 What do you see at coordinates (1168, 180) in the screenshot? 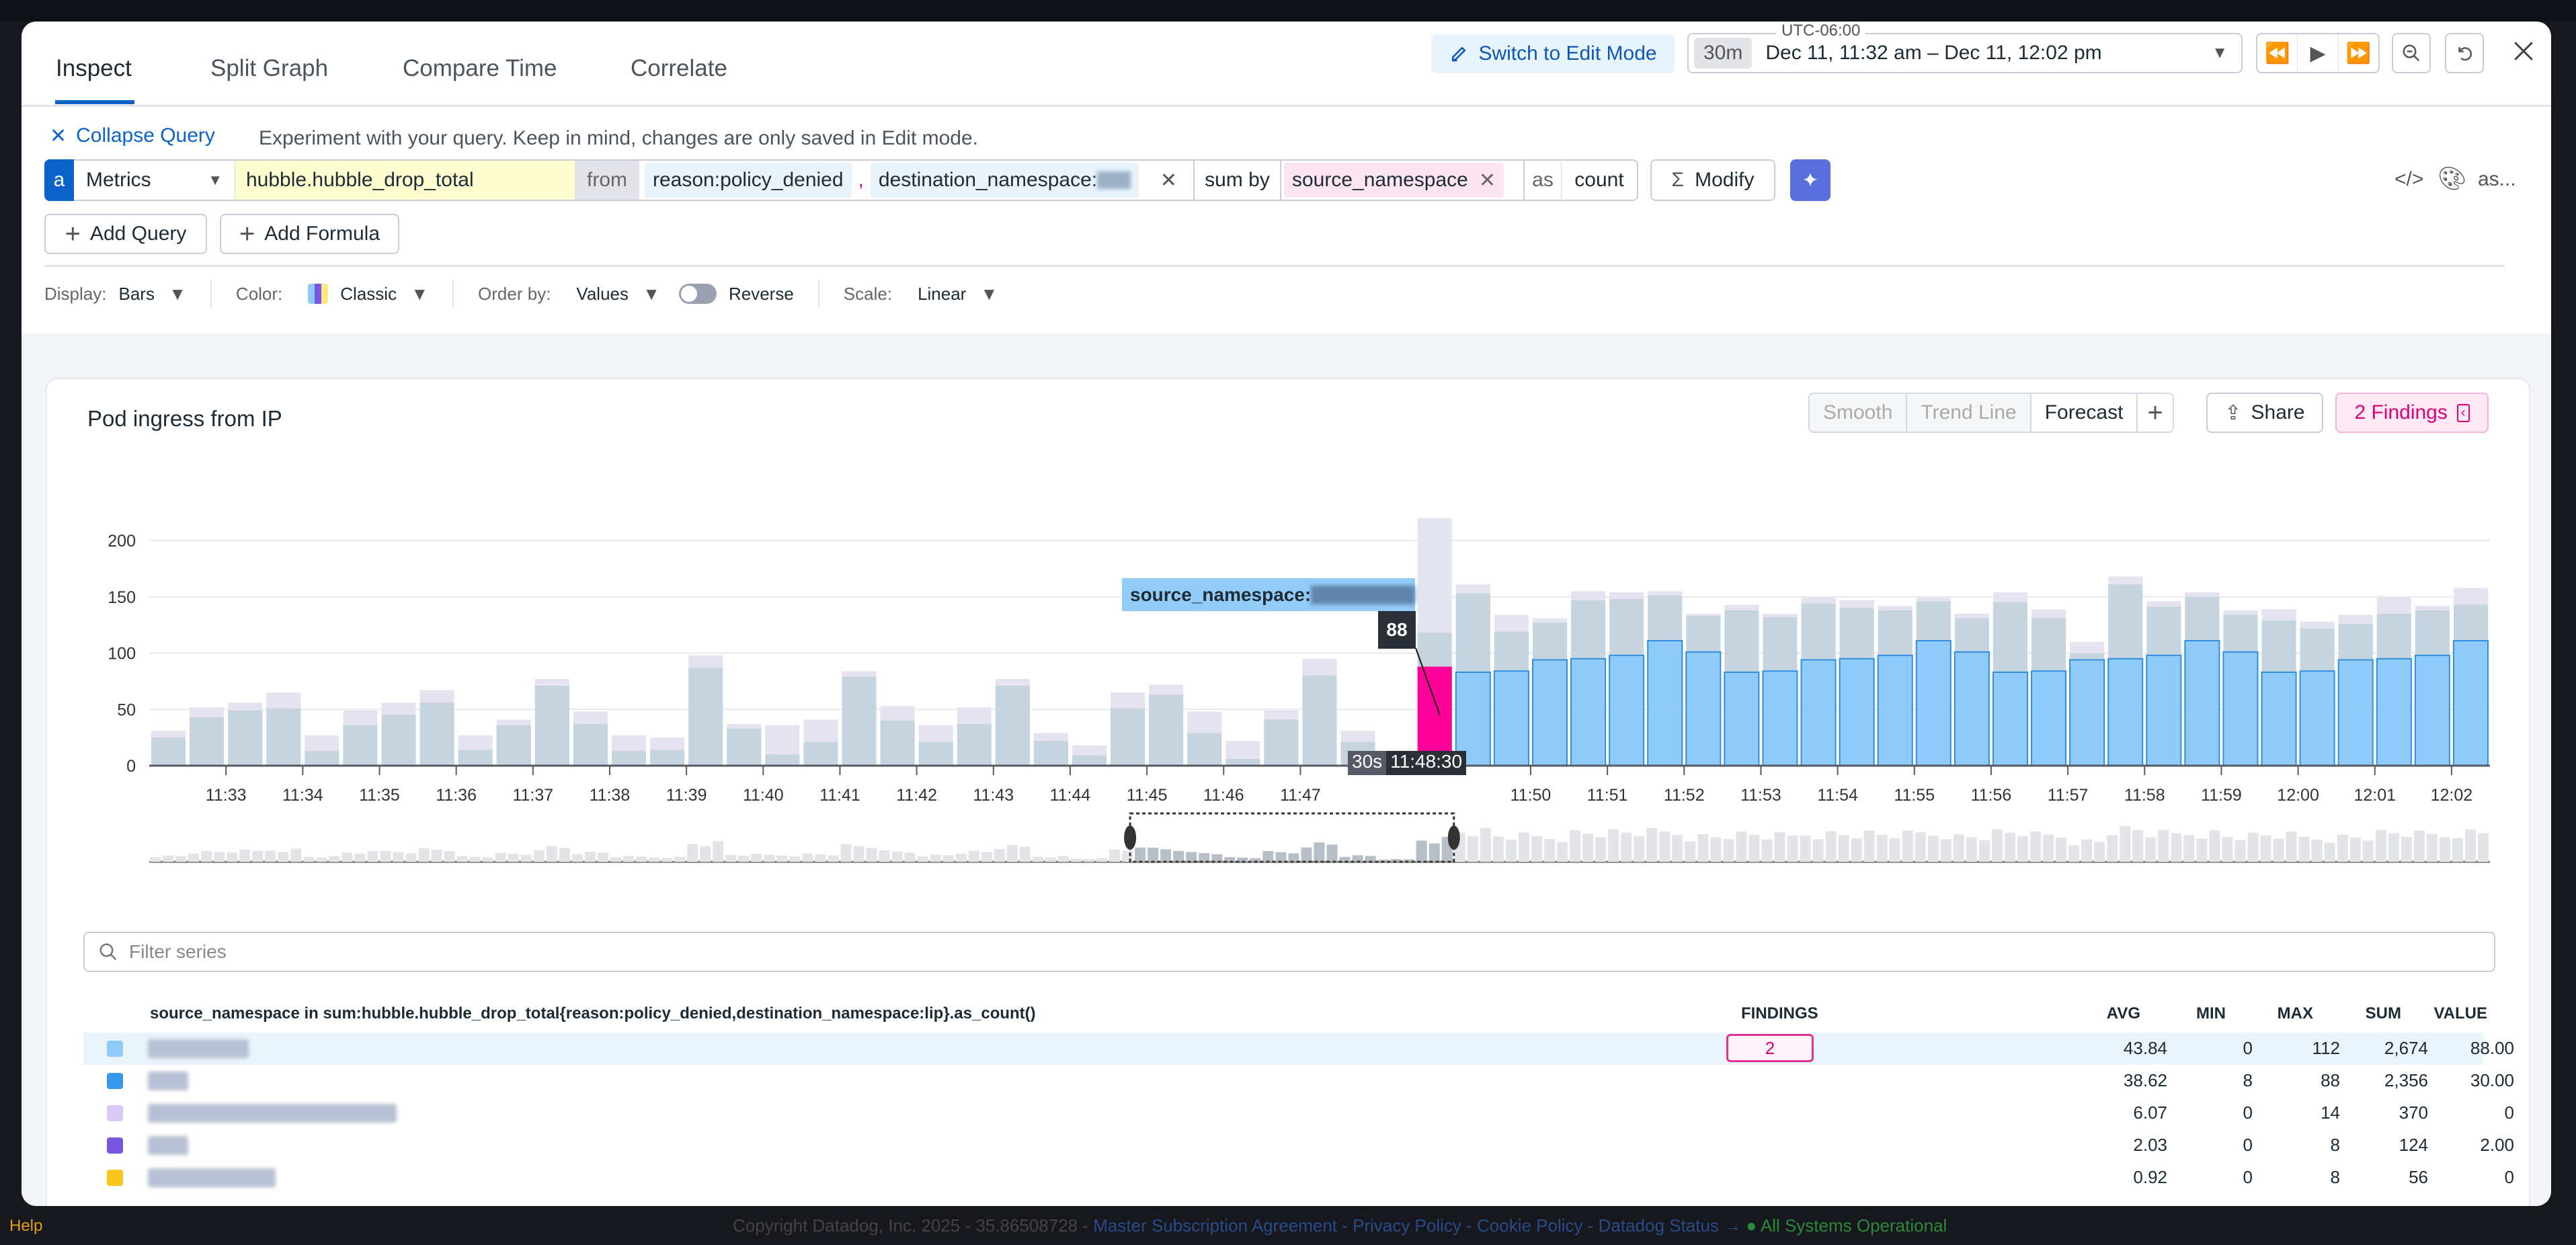
I see `clear-tags-icon: ✕` at bounding box center [1168, 180].